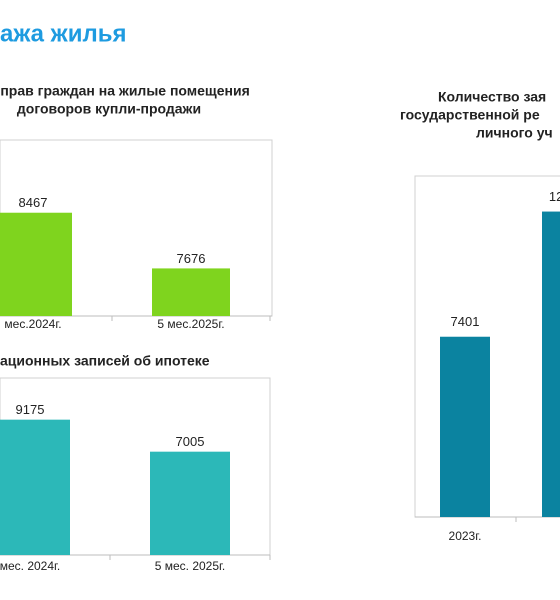  I want to click on x-tick-label: мес.2024г., so click(32, 324).